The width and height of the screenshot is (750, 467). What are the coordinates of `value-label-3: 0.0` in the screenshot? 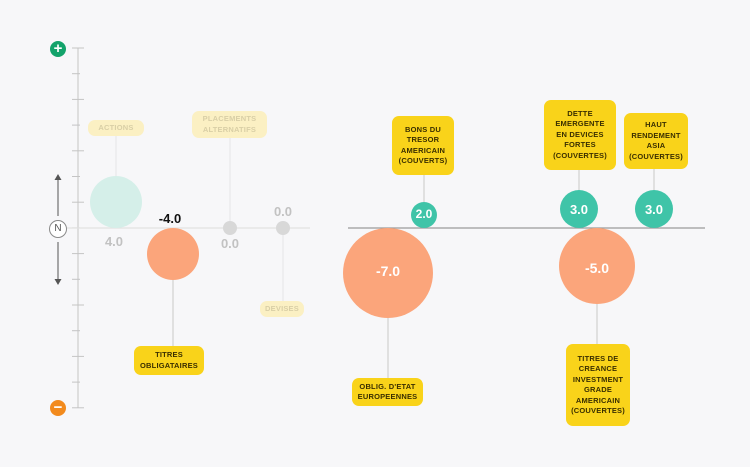 It's located at (283, 211).